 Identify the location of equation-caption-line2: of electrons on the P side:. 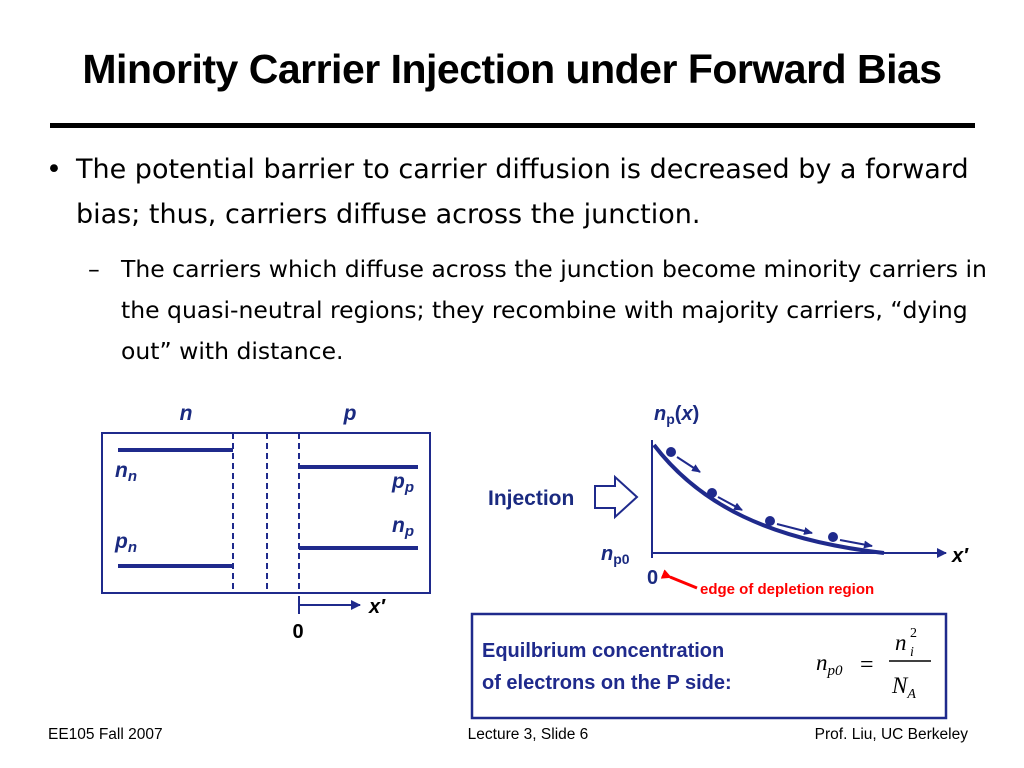
(607, 683).